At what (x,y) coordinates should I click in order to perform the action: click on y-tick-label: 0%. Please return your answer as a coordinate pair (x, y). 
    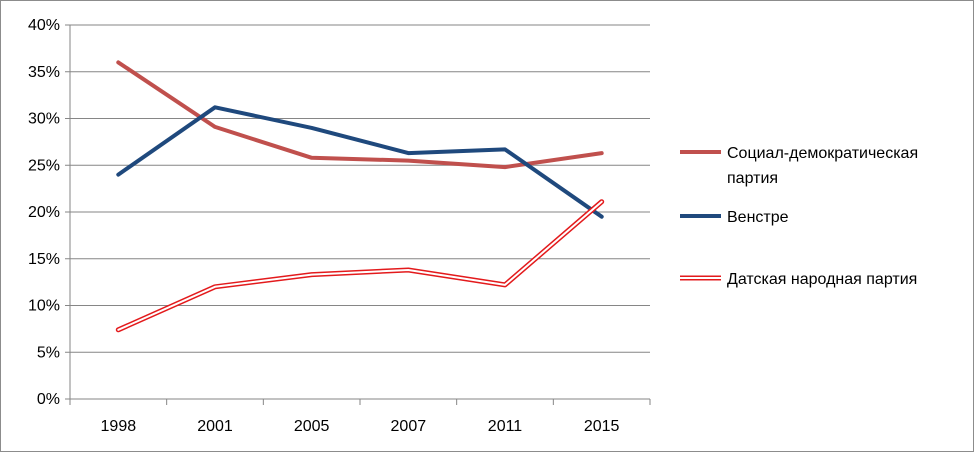
    Looking at the image, I should click on (48, 399).